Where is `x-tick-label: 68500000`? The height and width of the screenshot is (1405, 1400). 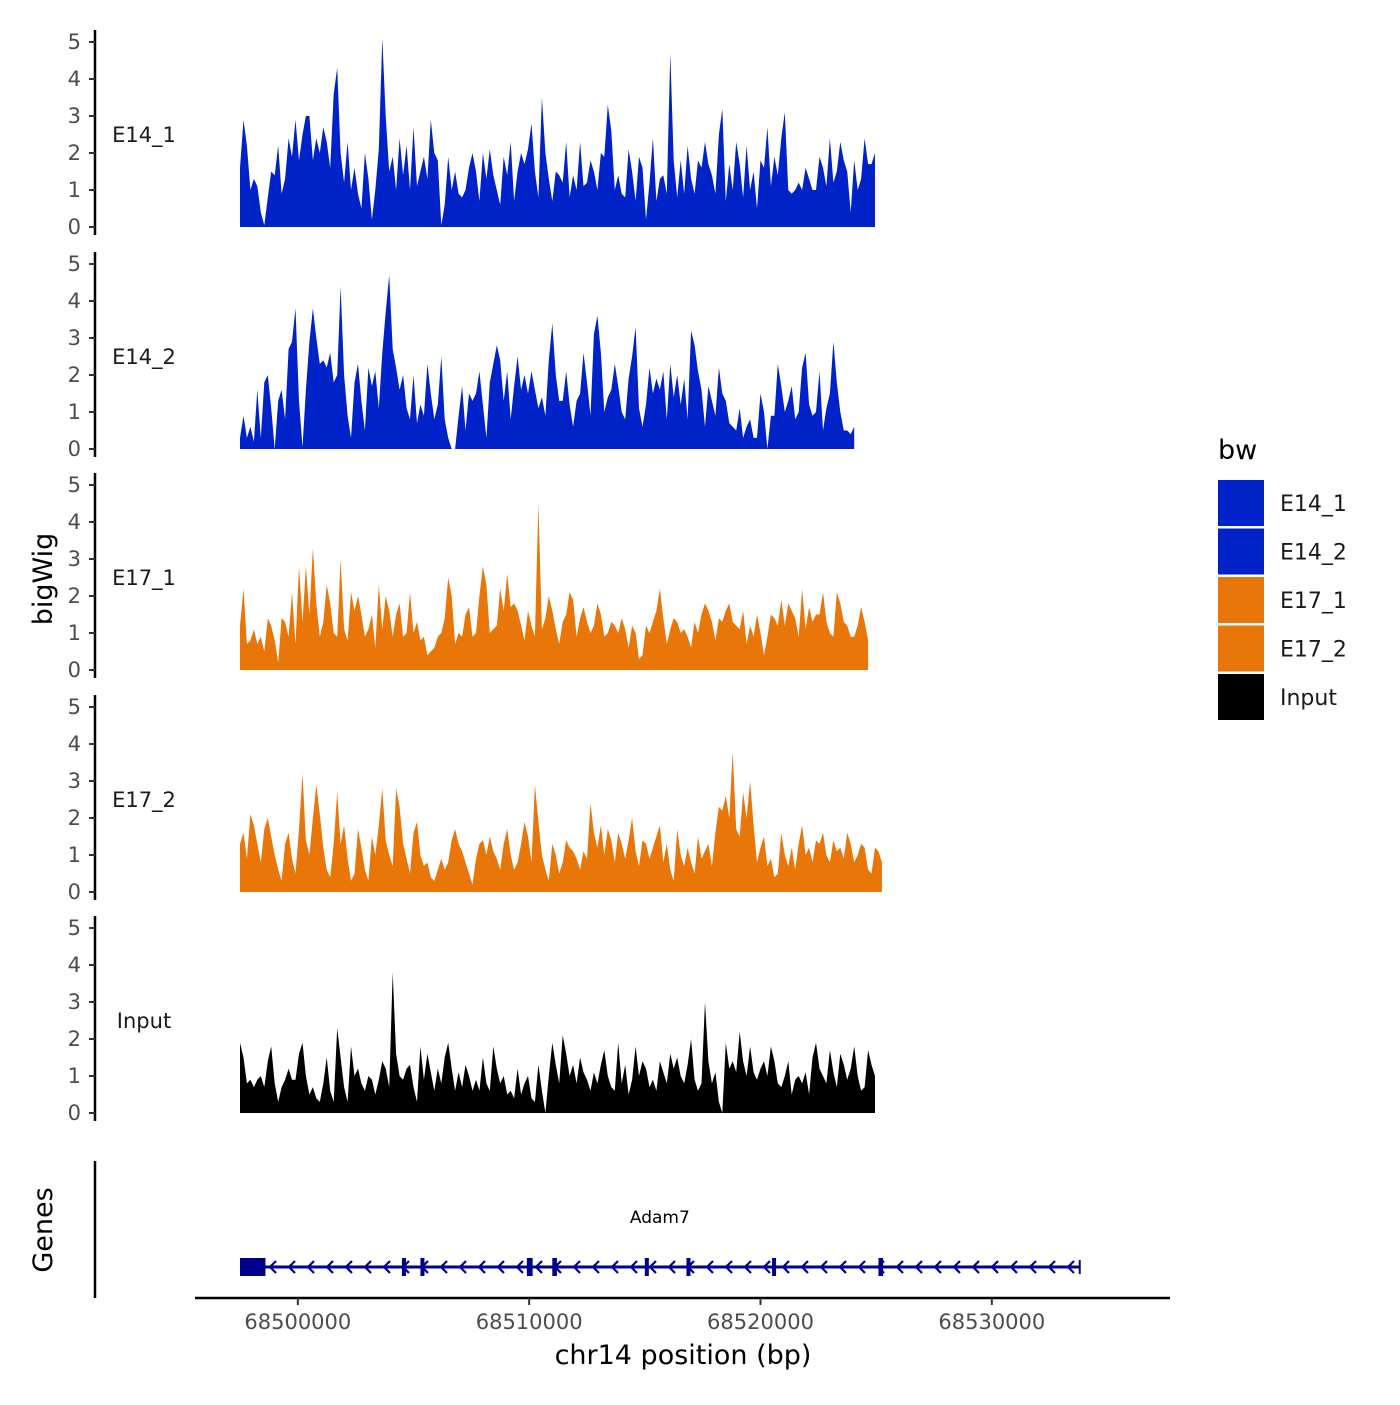 x-tick-label: 68500000 is located at coordinates (297, 1322).